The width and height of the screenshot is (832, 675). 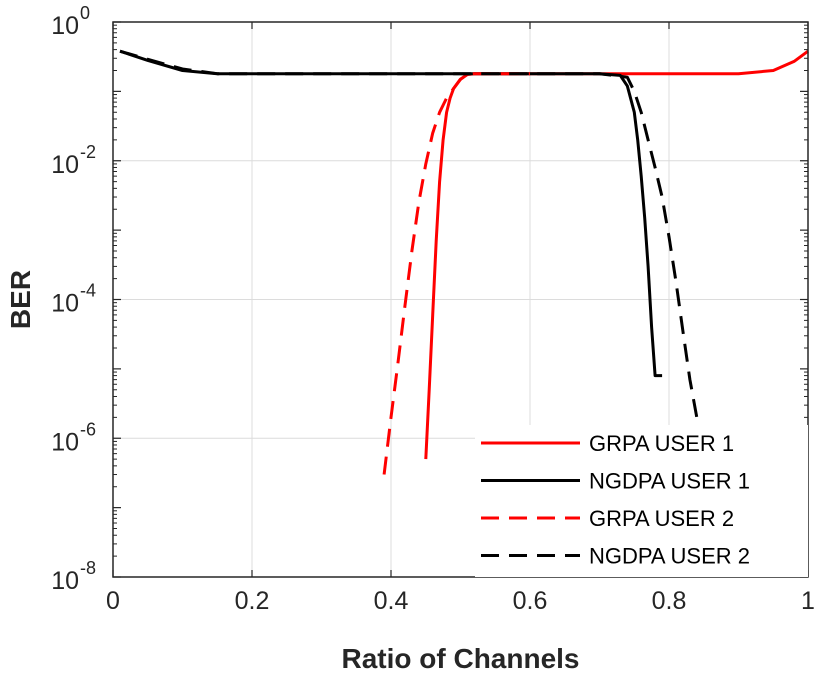 I want to click on x-tick-label: 1, so click(x=808, y=601).